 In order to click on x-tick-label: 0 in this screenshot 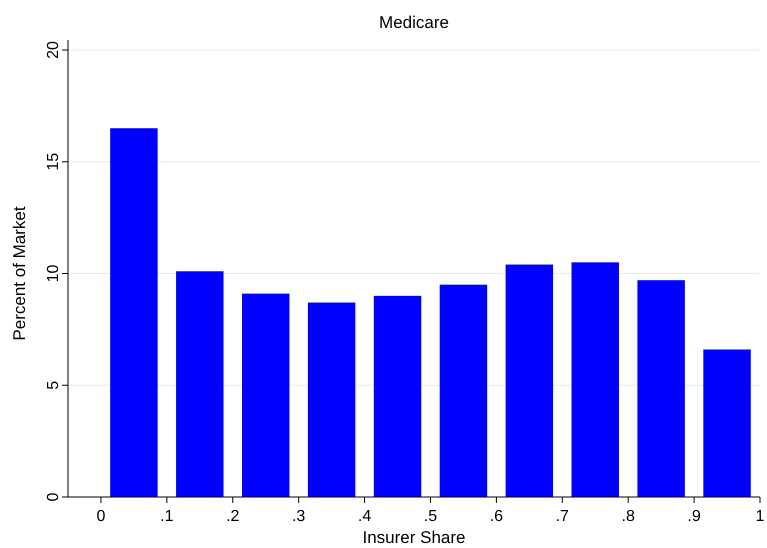, I will do `click(101, 516)`.